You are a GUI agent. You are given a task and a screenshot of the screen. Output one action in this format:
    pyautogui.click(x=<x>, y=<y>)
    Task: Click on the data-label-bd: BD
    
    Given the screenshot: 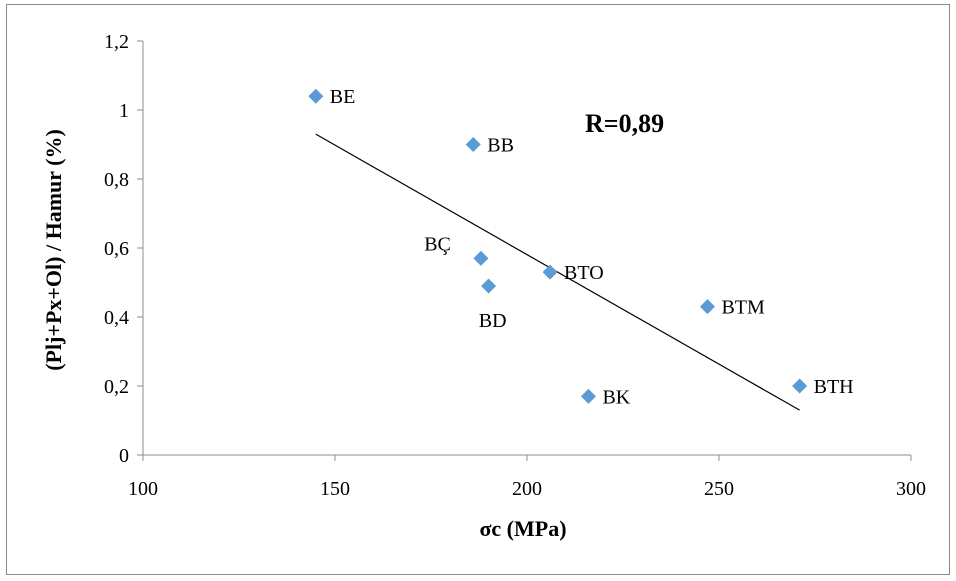 What is the action you would take?
    pyautogui.click(x=493, y=321)
    